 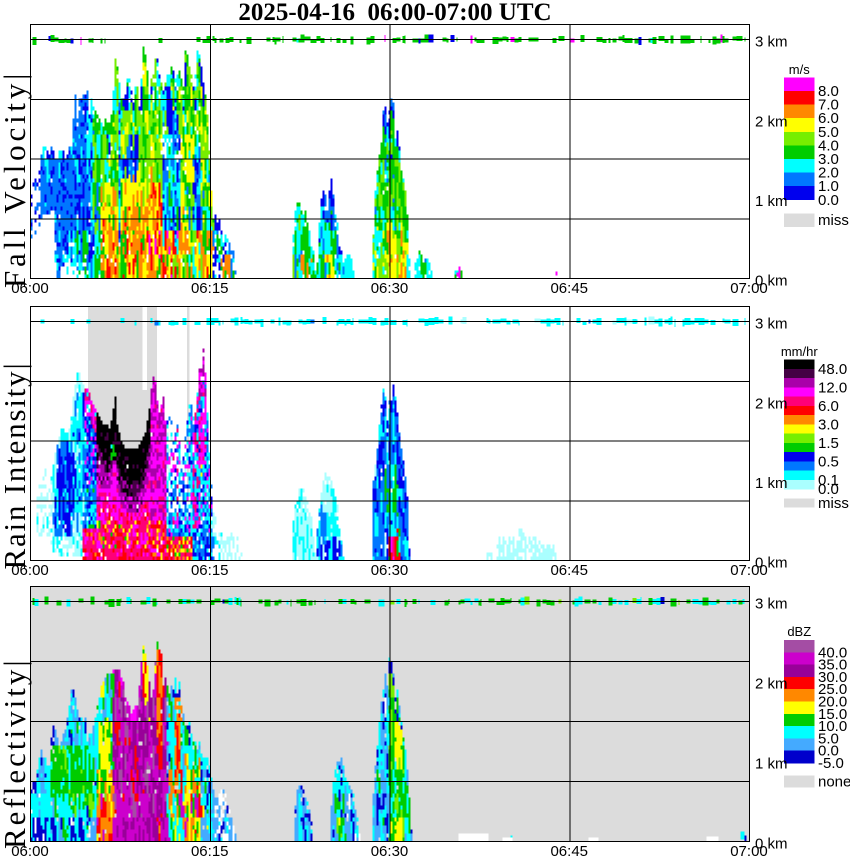 I want to click on svg-text: dBZ, so click(x=799, y=631).